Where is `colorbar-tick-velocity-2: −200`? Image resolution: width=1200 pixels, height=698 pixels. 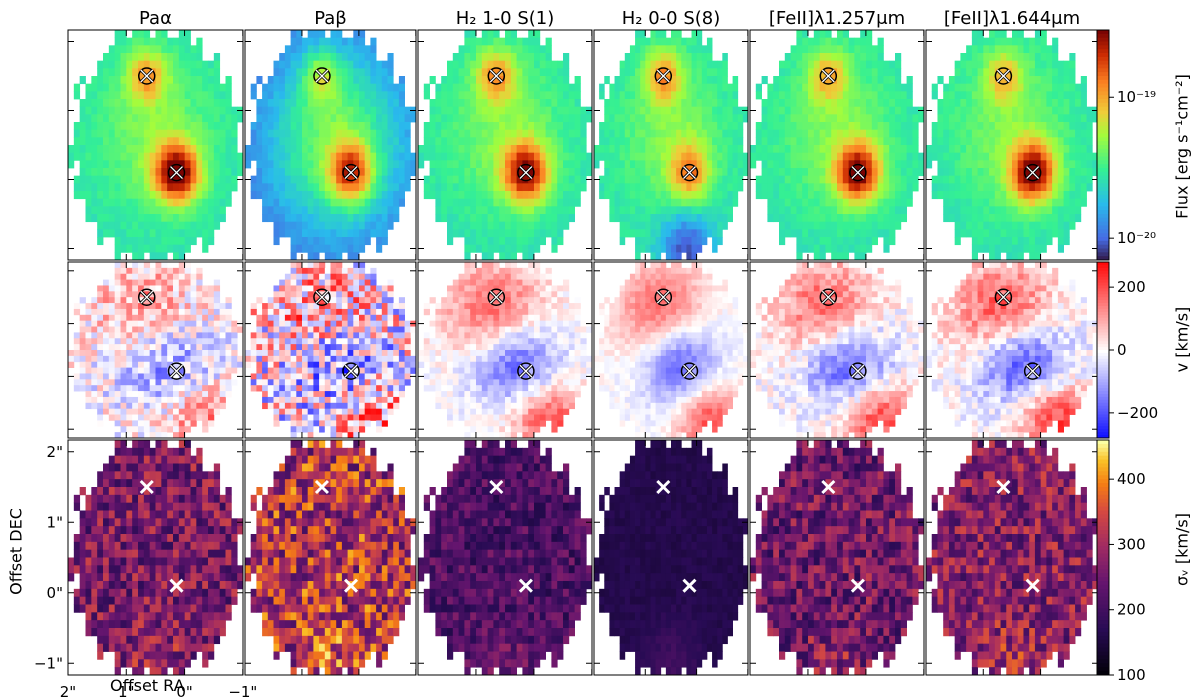 colorbar-tick-velocity-2: −200 is located at coordinates (1137, 413).